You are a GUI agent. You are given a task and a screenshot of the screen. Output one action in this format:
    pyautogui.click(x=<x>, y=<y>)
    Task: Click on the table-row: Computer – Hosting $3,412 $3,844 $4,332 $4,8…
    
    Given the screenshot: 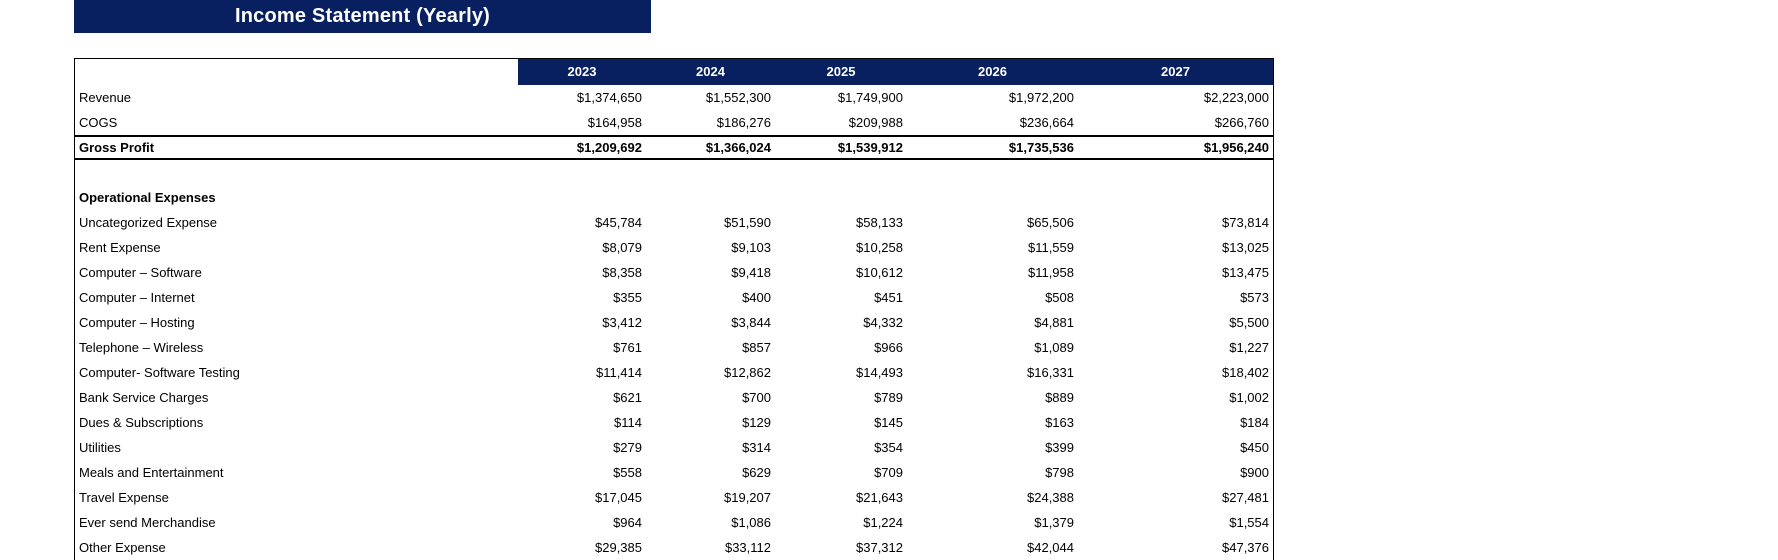 What is the action you would take?
    pyautogui.click(x=674, y=322)
    